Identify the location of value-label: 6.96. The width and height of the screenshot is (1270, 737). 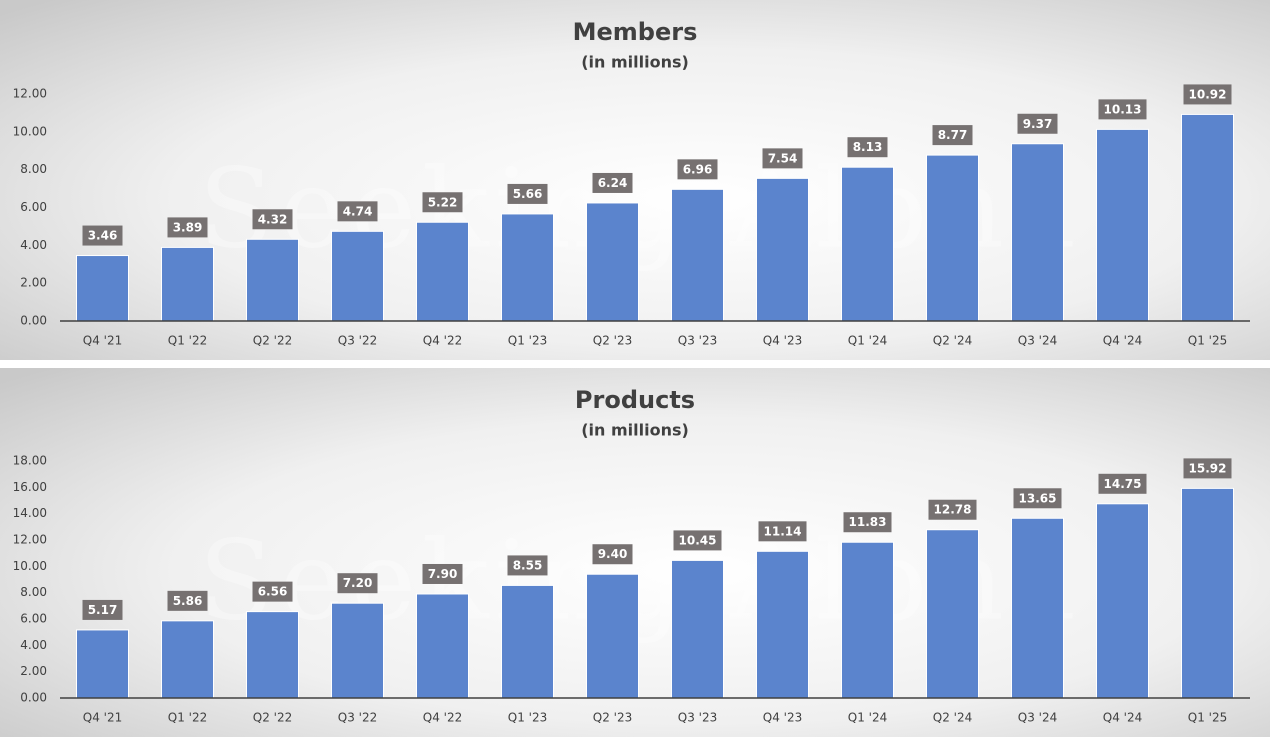
(698, 169).